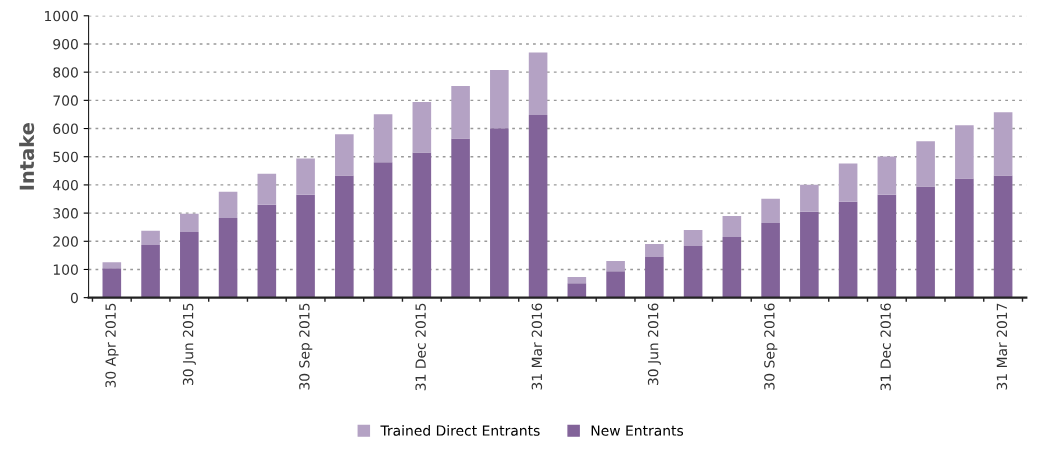 The width and height of the screenshot is (1042, 451). Describe the element at coordinates (65, 241) in the screenshot. I see `y-tick-label: 200` at that location.